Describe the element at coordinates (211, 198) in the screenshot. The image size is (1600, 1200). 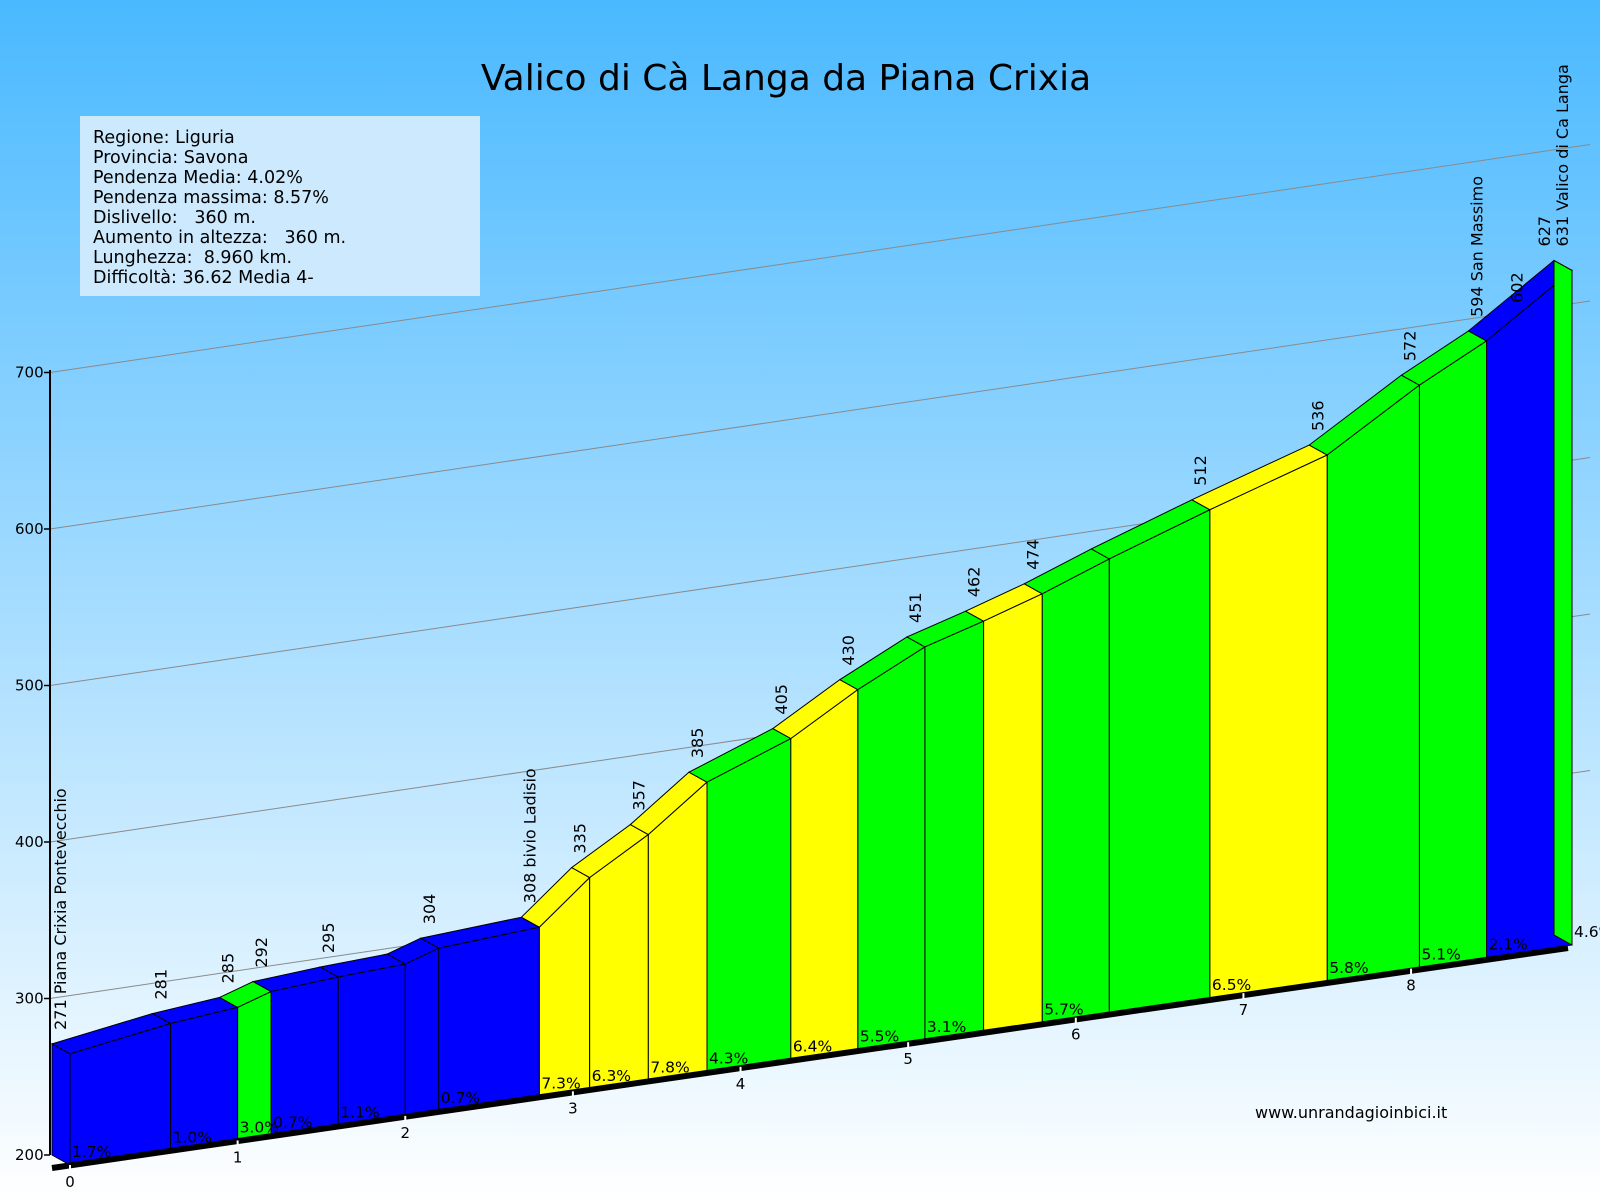
I see `info-pendenza-massima: Pendenza massima: 8.57%` at that location.